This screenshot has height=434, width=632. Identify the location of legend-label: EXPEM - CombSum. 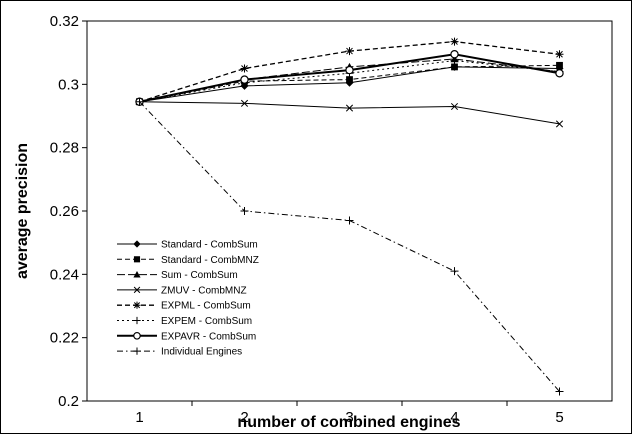
(206, 321).